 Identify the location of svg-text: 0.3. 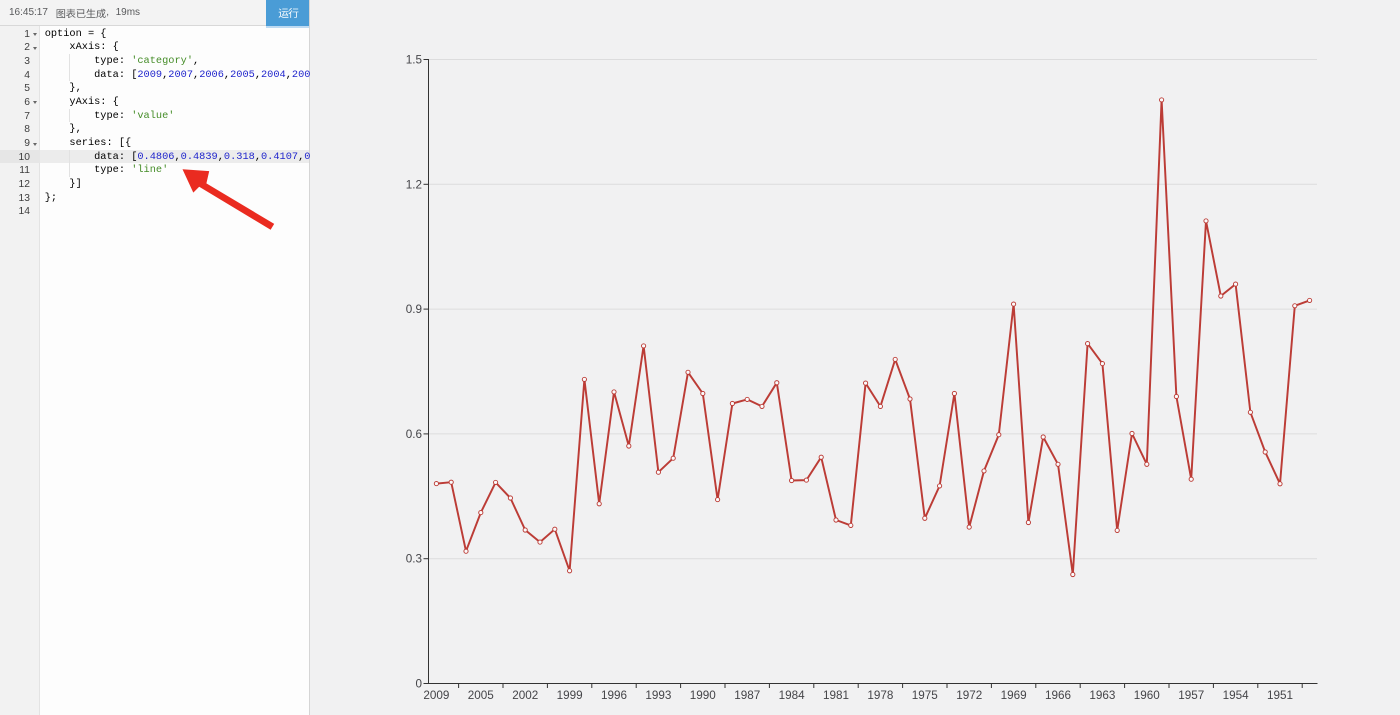
(414, 559).